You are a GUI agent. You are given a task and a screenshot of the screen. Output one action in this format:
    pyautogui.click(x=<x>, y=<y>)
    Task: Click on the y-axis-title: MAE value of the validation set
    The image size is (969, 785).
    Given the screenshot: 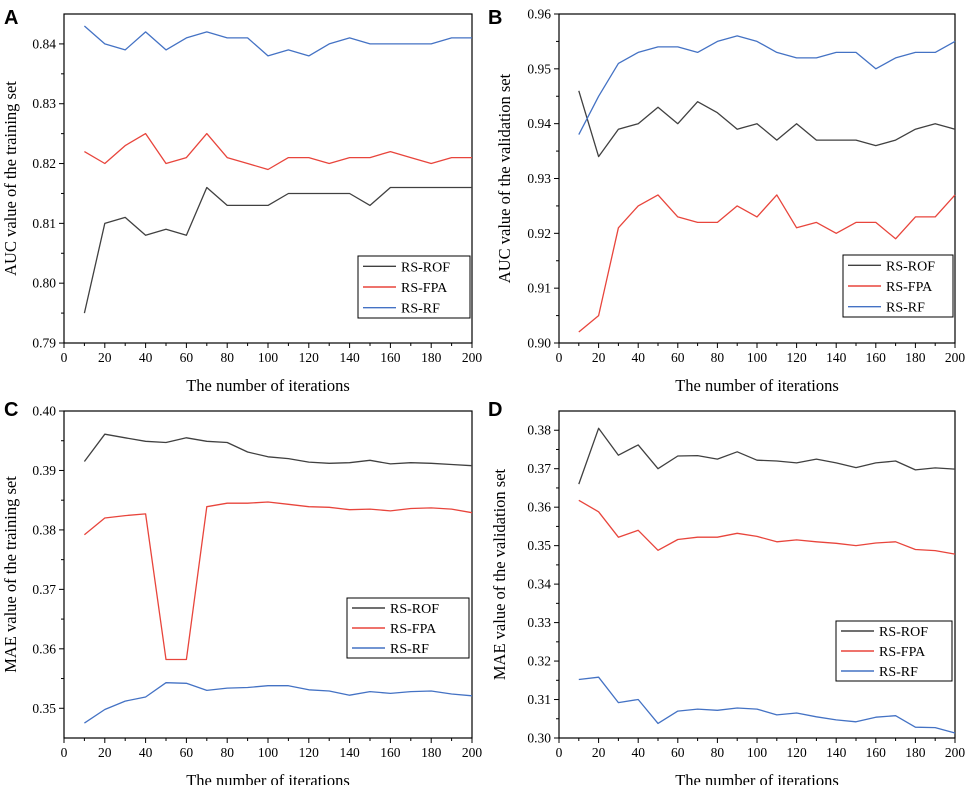 What is the action you would take?
    pyautogui.click(x=499, y=574)
    